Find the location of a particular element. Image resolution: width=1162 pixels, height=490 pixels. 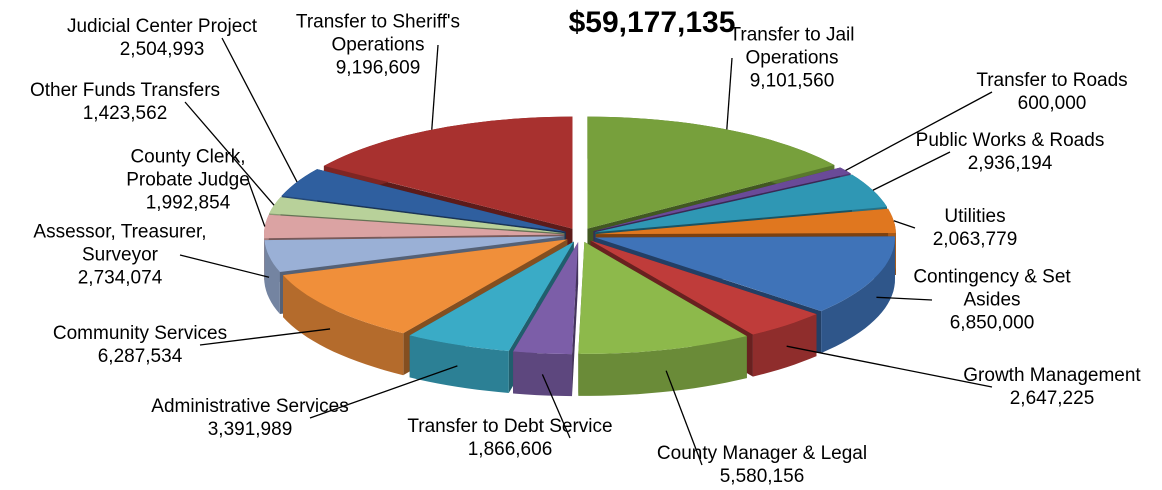

slice-label: Growth Management 2,647,225 is located at coordinates (1032, 387).